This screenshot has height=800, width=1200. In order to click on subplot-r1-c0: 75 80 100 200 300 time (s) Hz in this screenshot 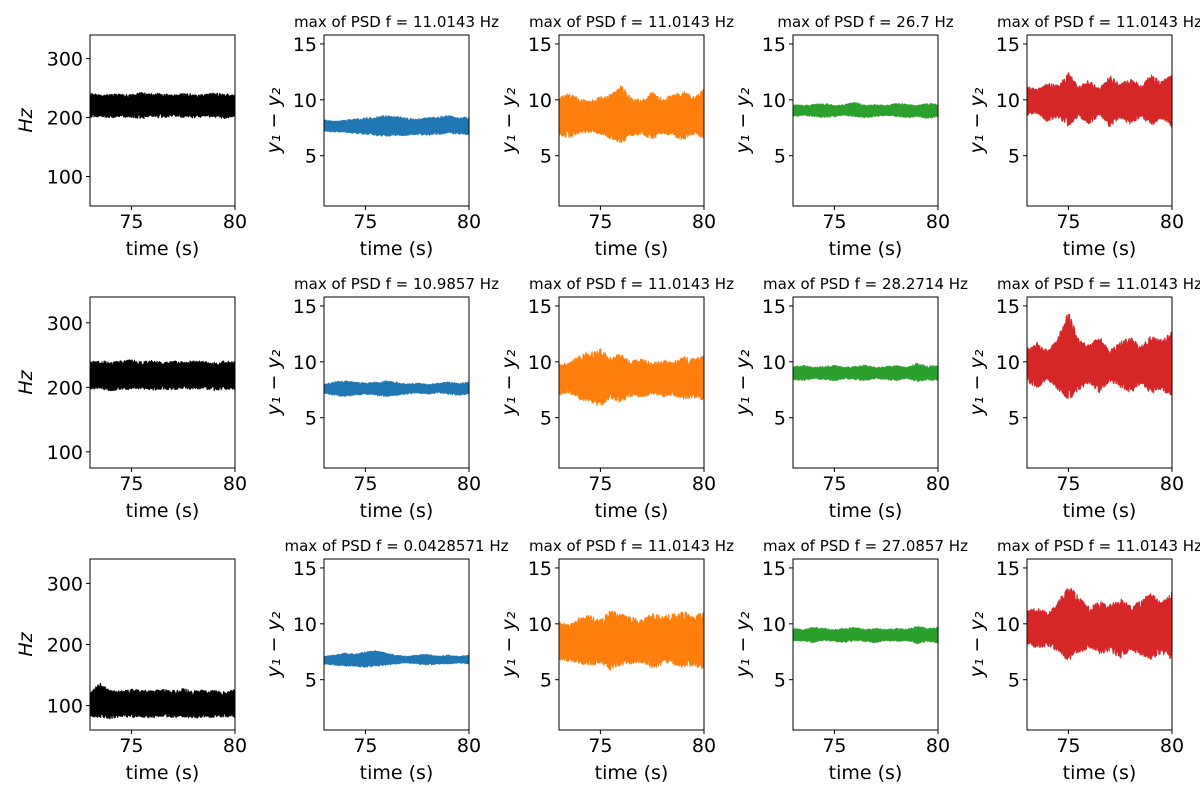, I will do `click(131, 409)`.